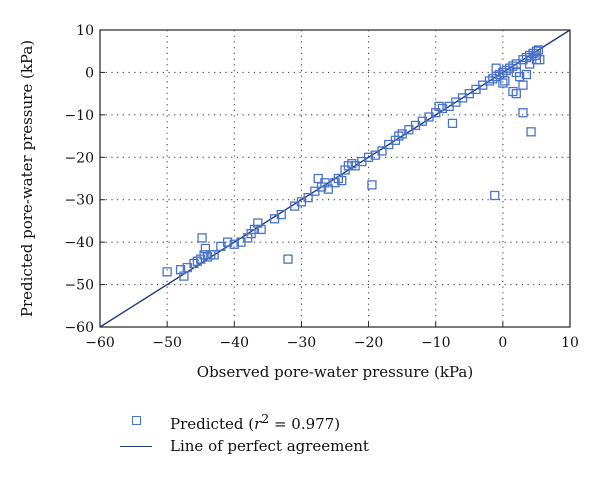 The image size is (600, 479). What do you see at coordinates (302, 343) in the screenshot?
I see `x-tick-label: −30` at bounding box center [302, 343].